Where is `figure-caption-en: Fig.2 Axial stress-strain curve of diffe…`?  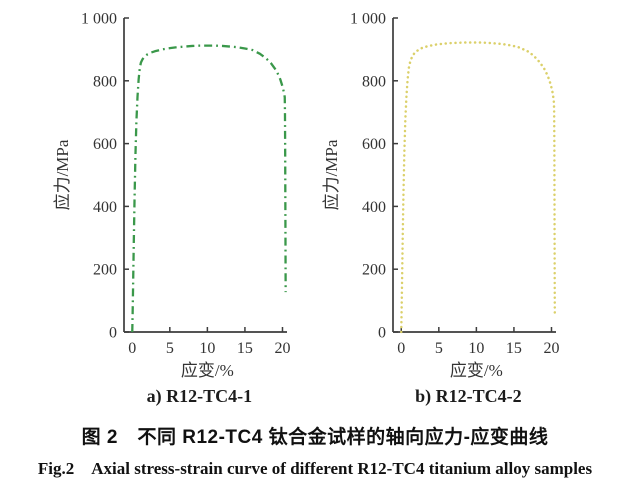
figure-caption-en: Fig.2 Axial stress-strain curve of diffe… is located at coordinates (315, 468).